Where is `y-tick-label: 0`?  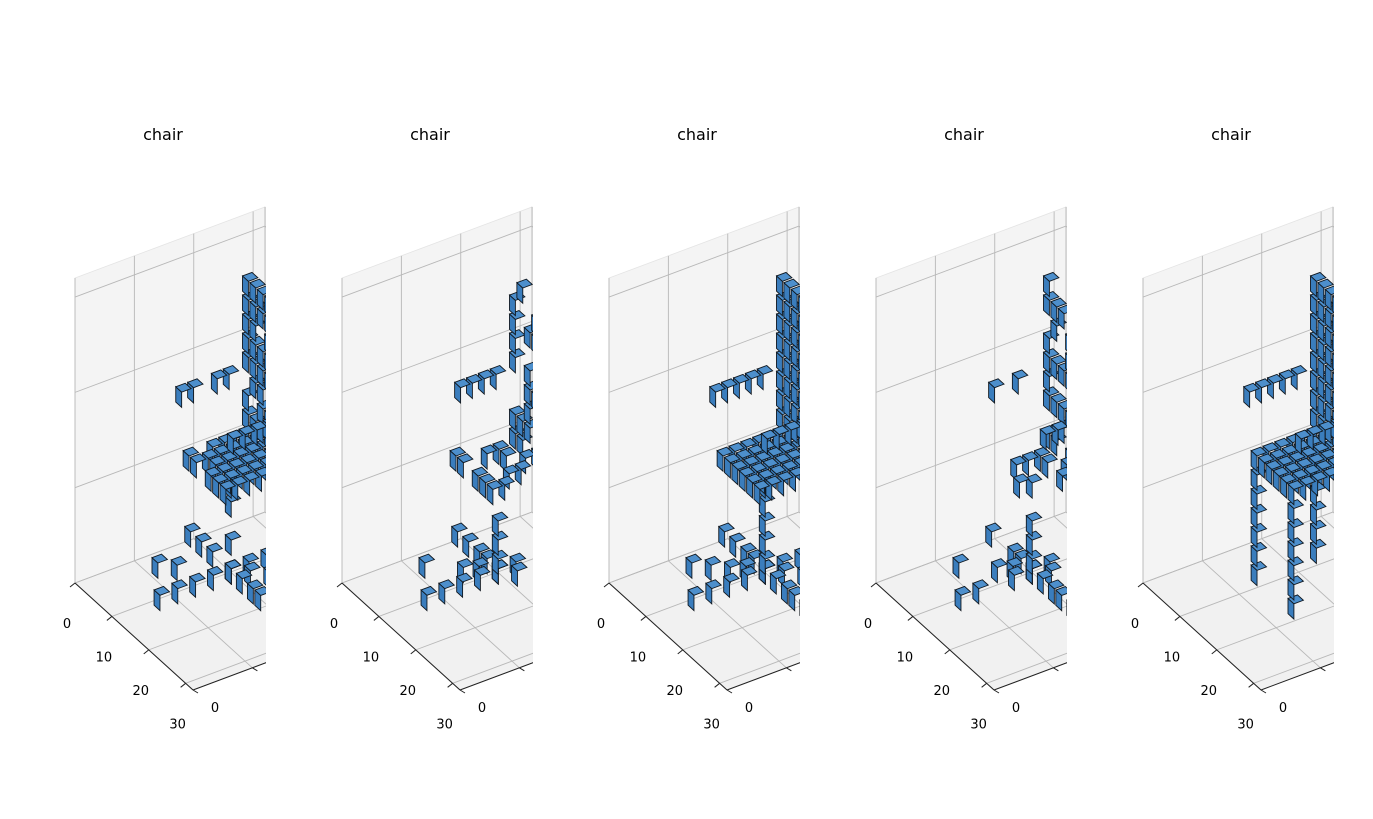 y-tick-label: 0 is located at coordinates (1016, 708).